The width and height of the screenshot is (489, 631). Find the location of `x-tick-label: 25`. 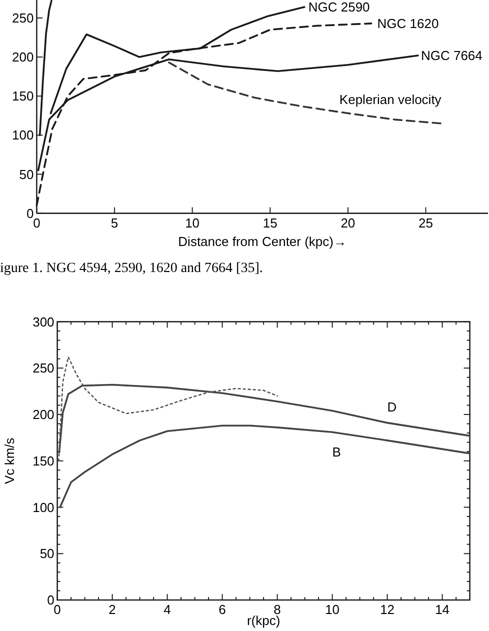

x-tick-label: 25 is located at coordinates (425, 222).